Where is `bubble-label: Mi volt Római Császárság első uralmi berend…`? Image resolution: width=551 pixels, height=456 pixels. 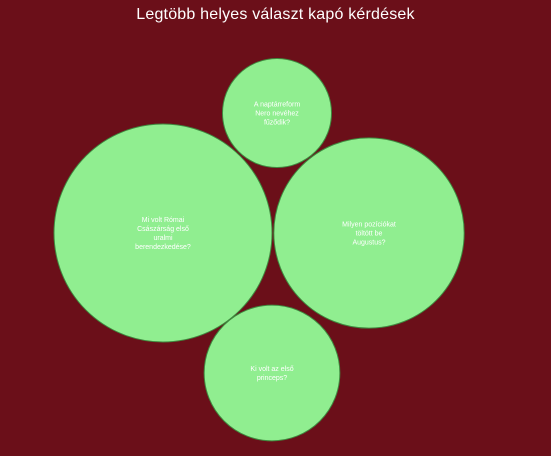 bubble-label: Mi volt Római Császárság első uralmi berend… is located at coordinates (163, 234).